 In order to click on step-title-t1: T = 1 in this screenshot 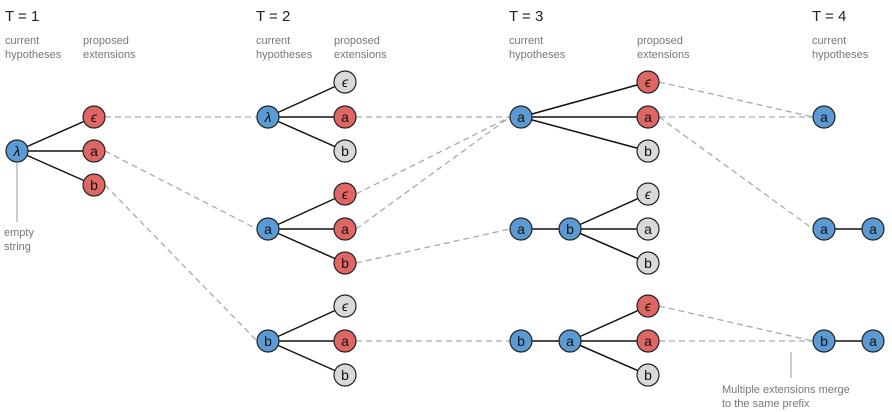, I will do `click(22, 16)`.